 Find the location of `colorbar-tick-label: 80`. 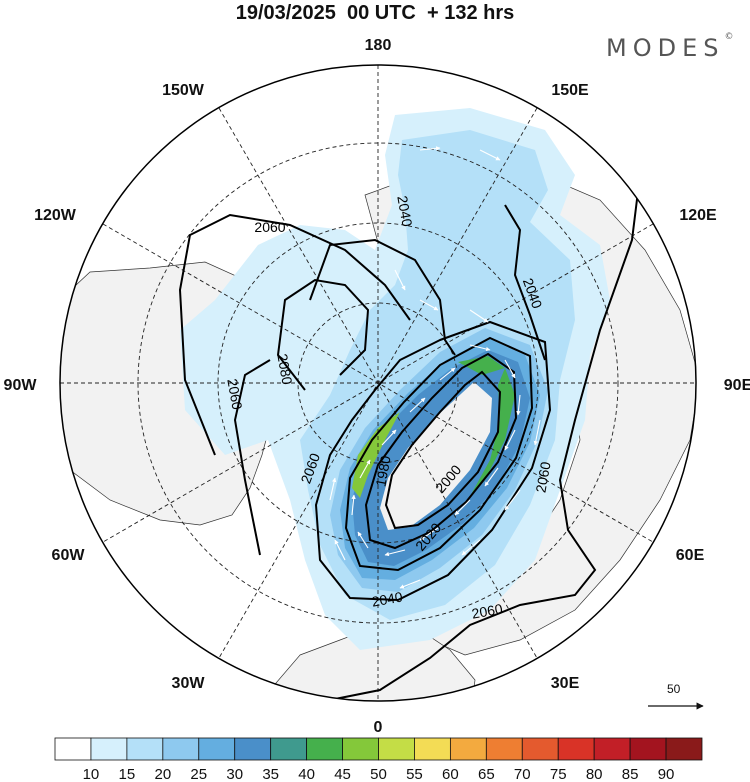

colorbar-tick-label: 80 is located at coordinates (594, 774).